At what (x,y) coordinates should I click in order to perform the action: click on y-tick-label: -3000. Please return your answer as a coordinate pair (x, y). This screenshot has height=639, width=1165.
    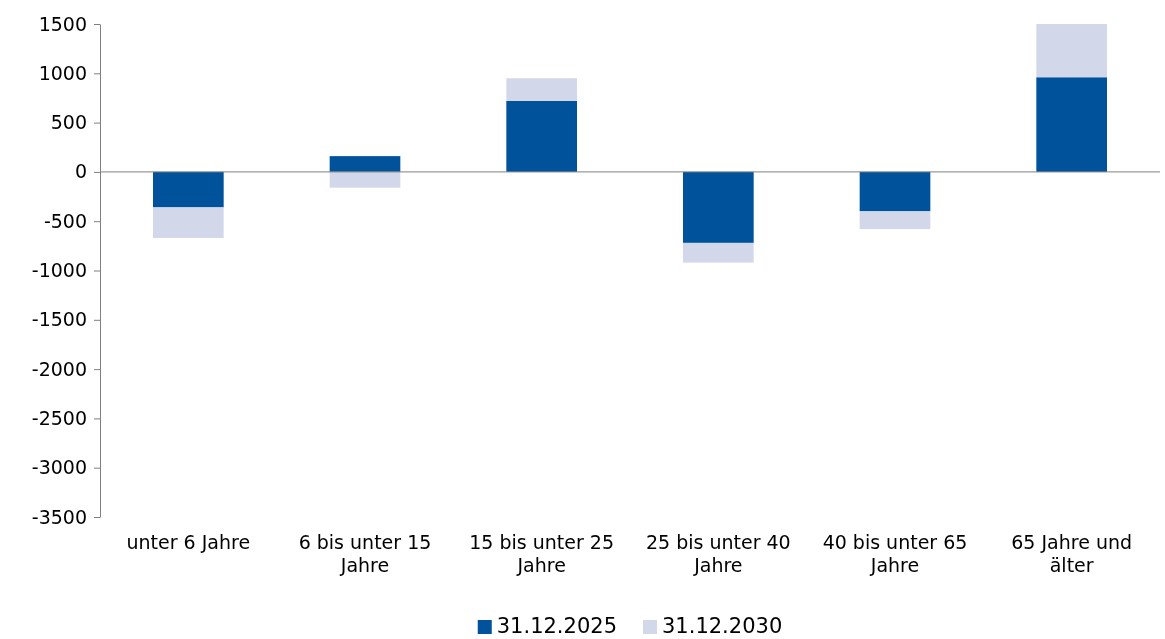
    Looking at the image, I should click on (59, 467).